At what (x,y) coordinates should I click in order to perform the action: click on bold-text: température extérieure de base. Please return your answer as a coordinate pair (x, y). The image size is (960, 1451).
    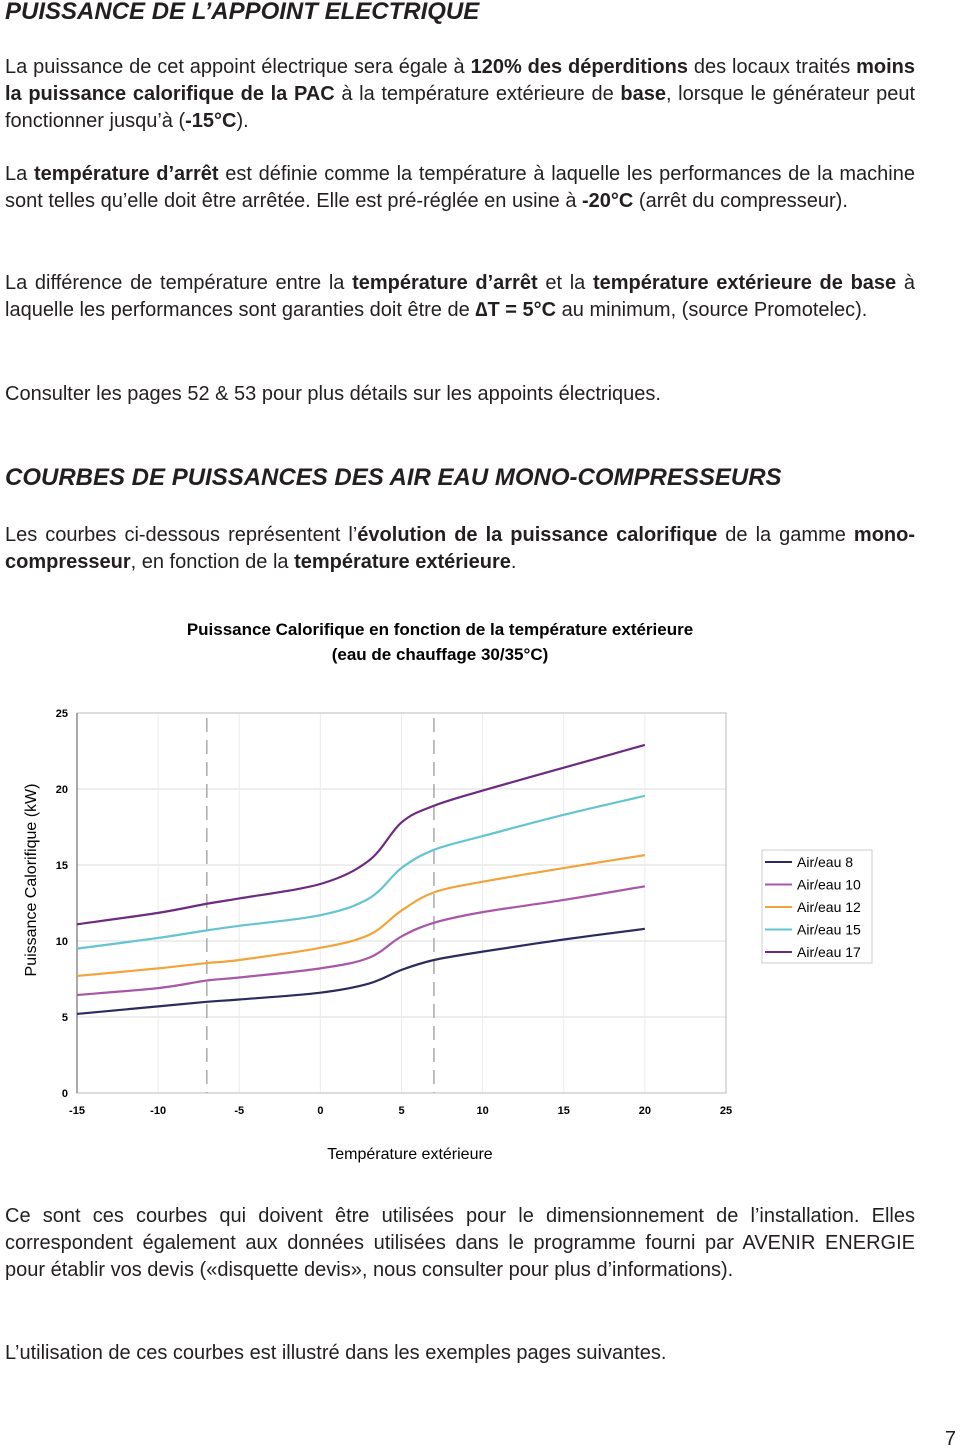
    Looking at the image, I should click on (744, 283).